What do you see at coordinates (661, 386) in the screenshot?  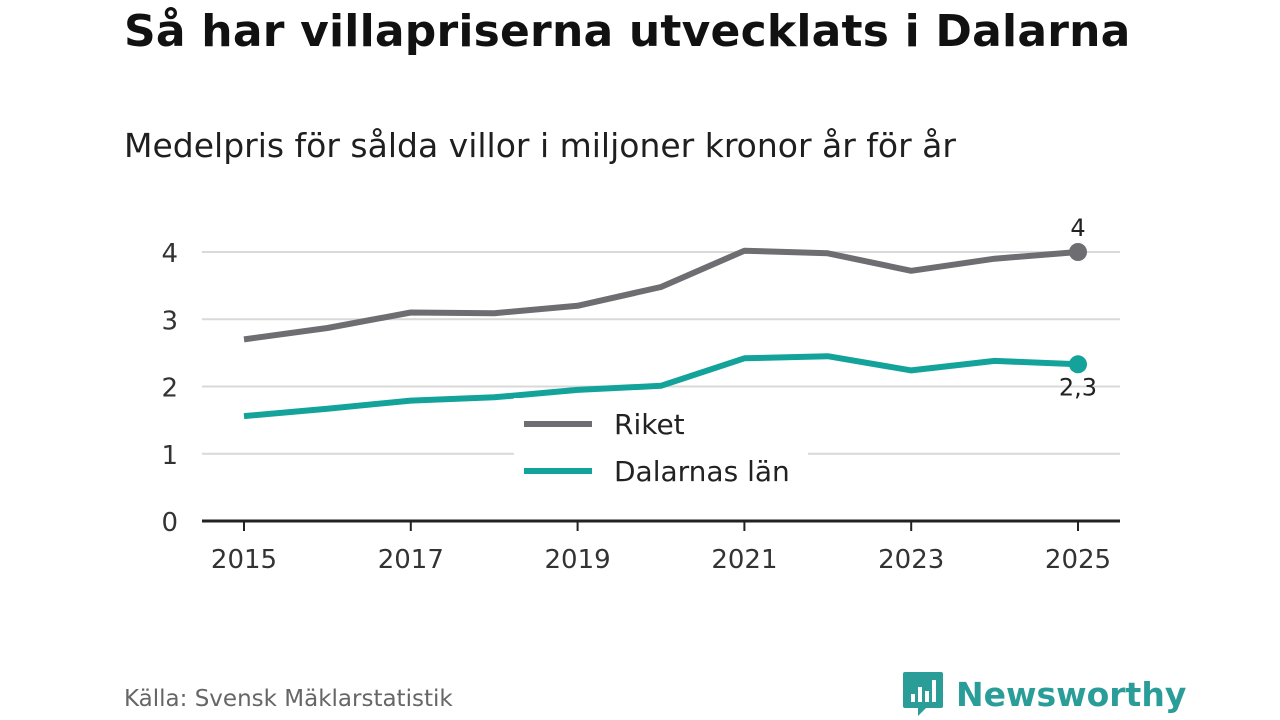 I see `series-line-dalarna` at bounding box center [661, 386].